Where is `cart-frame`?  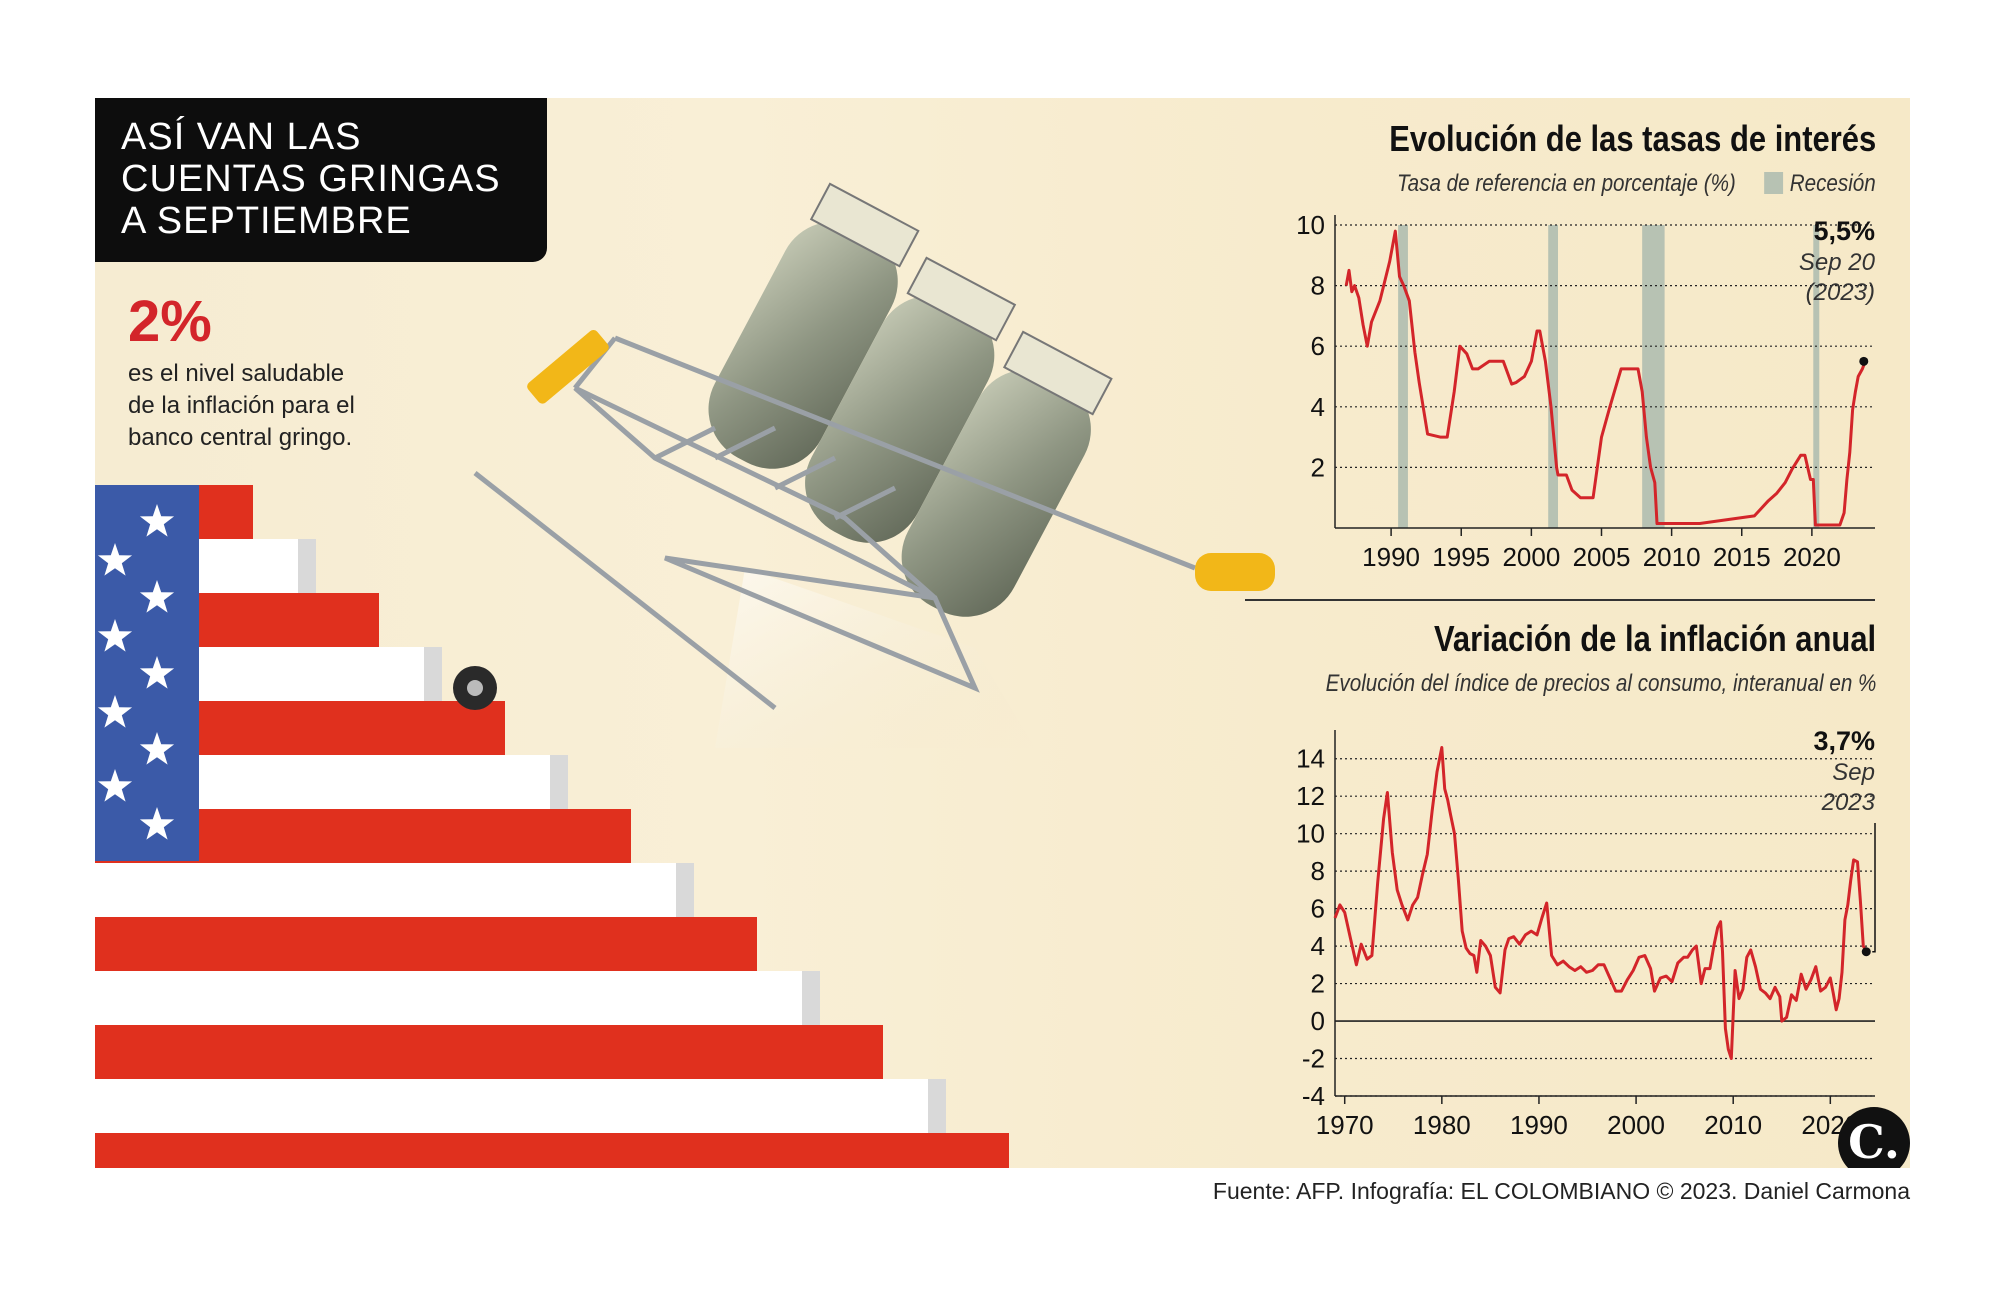
cart-frame is located at coordinates (834, 522).